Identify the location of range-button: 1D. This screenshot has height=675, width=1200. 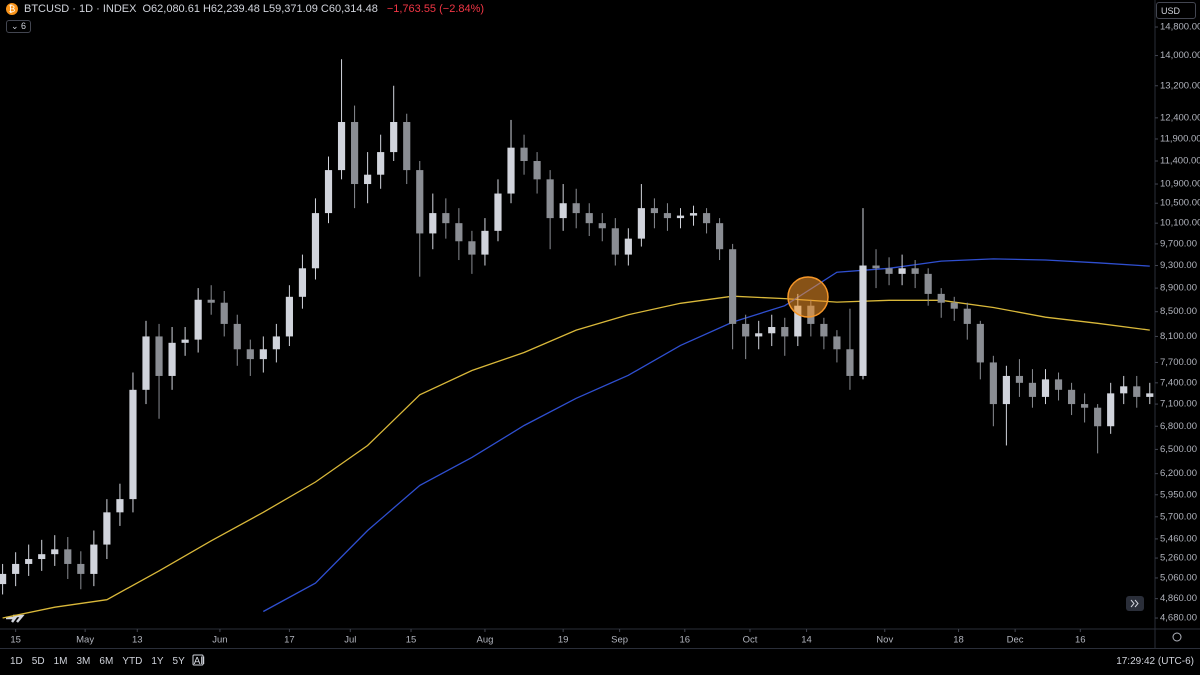
(16, 661).